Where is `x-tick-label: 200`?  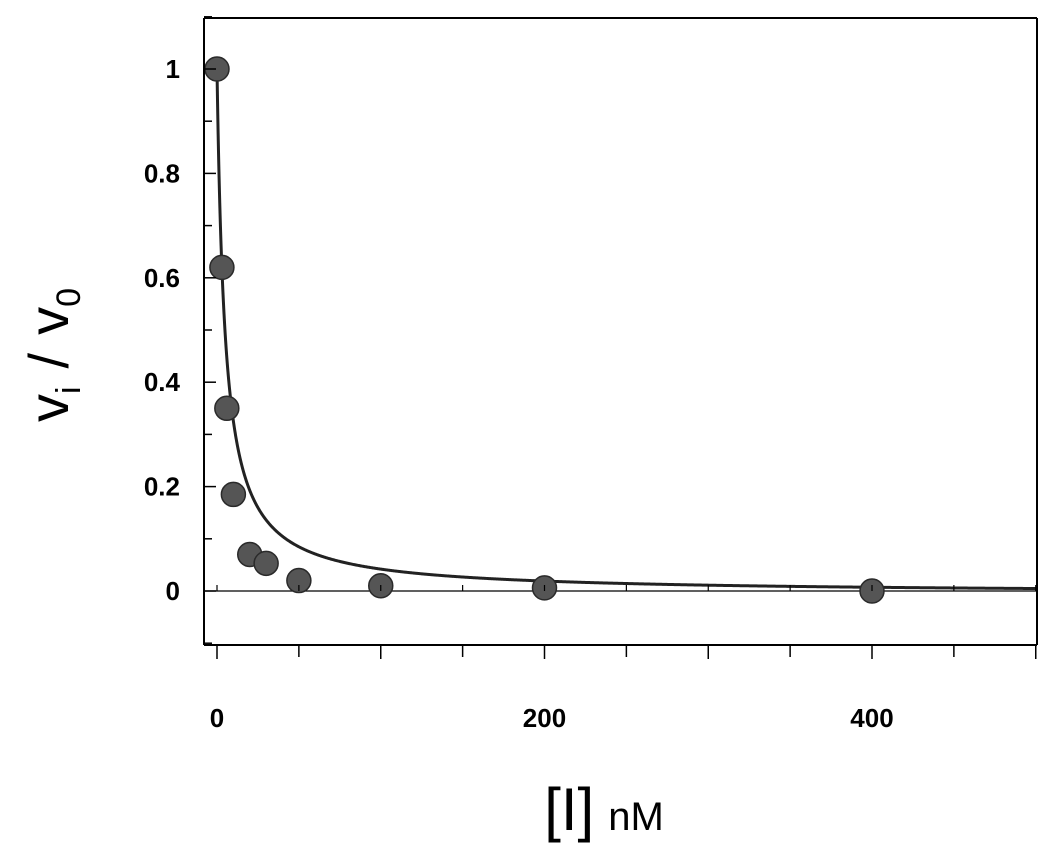
x-tick-label: 200 is located at coordinates (544, 718).